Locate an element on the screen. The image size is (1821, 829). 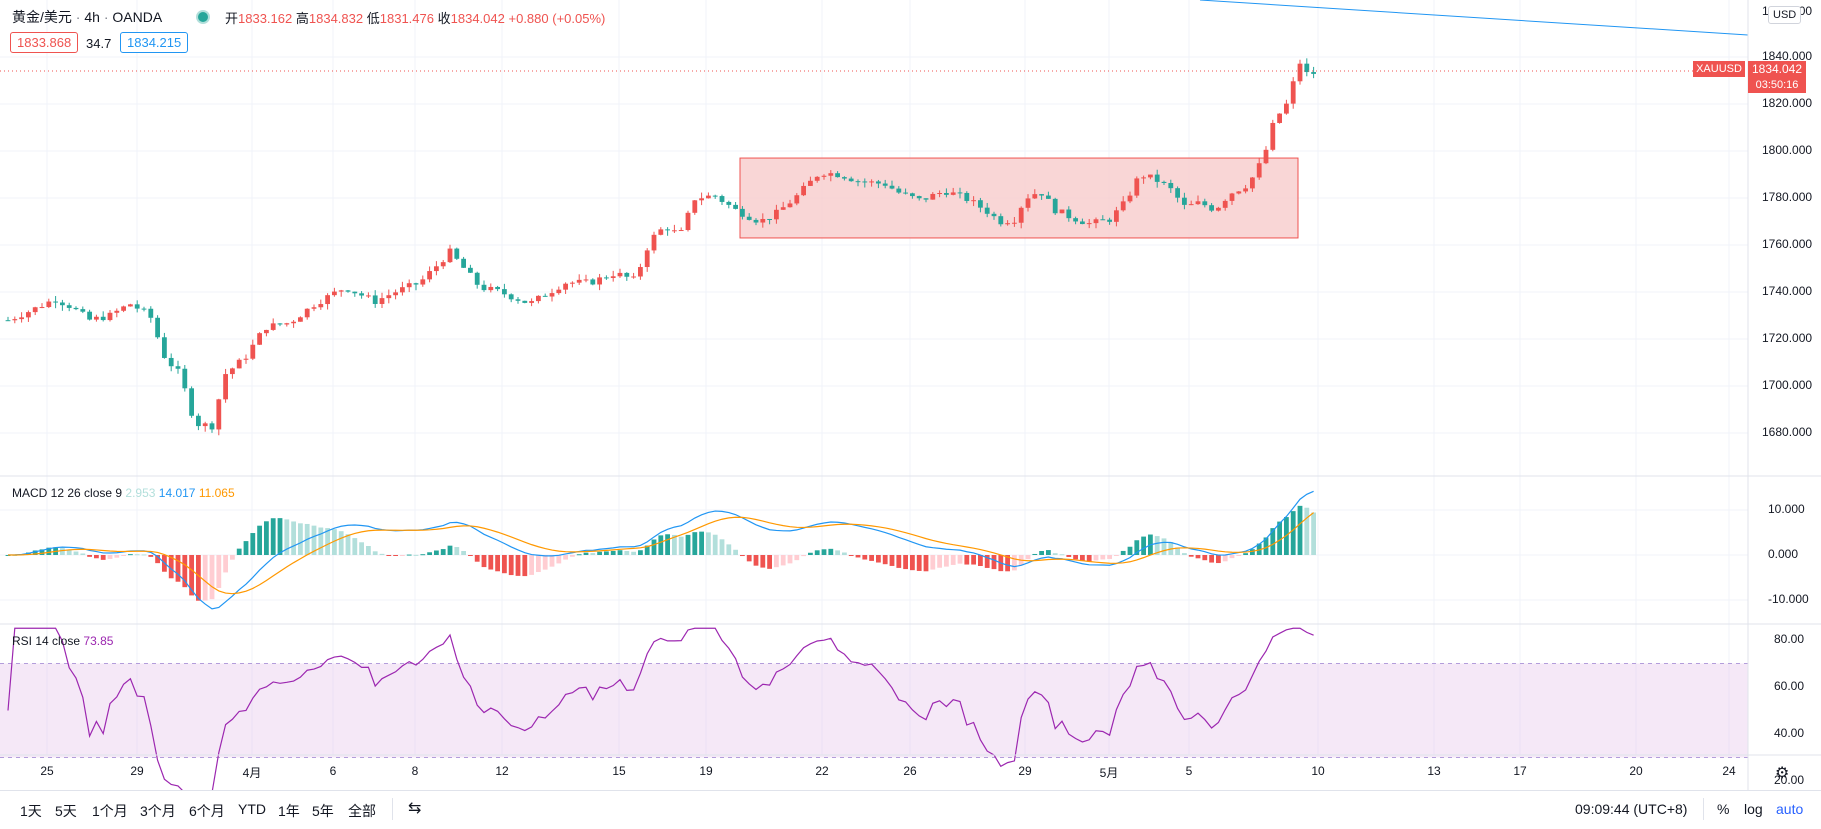
price-tick-label: 1700.000 is located at coordinates (1787, 385).